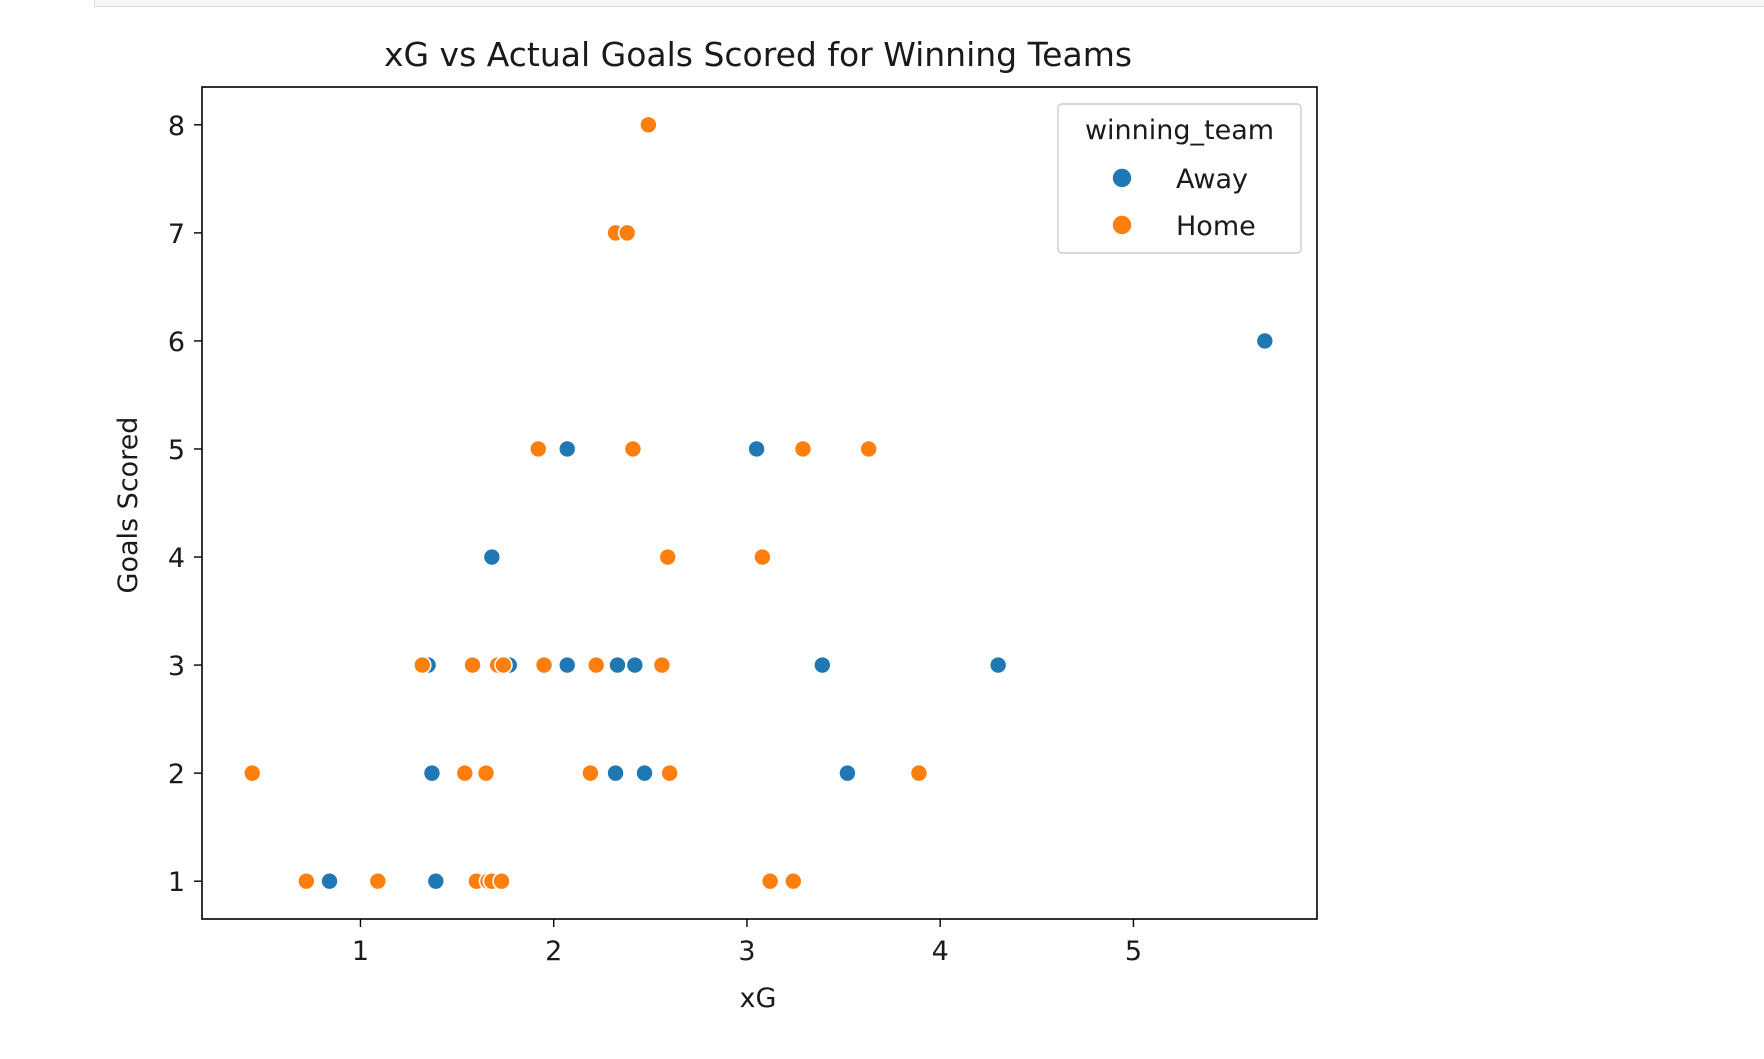  What do you see at coordinates (176, 558) in the screenshot?
I see `y-tick-label: 4` at bounding box center [176, 558].